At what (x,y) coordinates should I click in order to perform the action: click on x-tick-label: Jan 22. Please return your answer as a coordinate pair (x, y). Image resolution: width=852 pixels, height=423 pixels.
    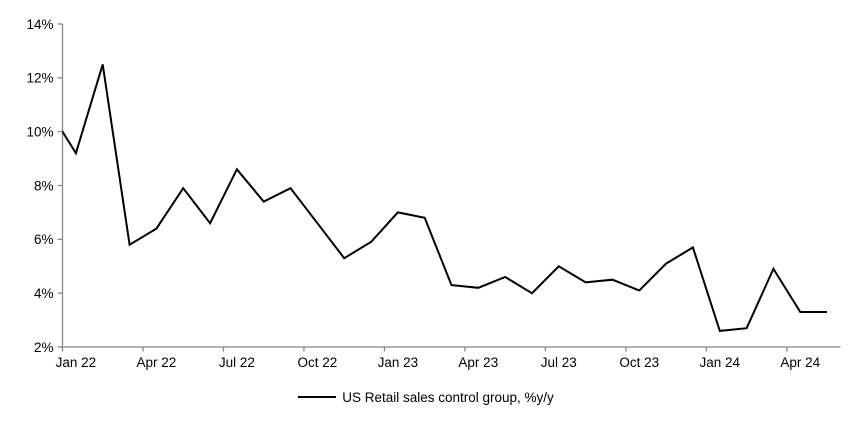
    Looking at the image, I should click on (76, 362).